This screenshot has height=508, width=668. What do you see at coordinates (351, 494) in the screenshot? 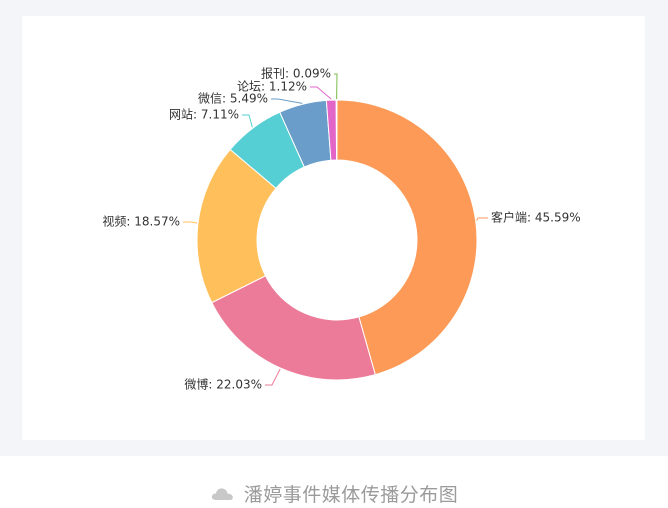
I see `caption-text: 潘婷事件媒体传播分布图` at bounding box center [351, 494].